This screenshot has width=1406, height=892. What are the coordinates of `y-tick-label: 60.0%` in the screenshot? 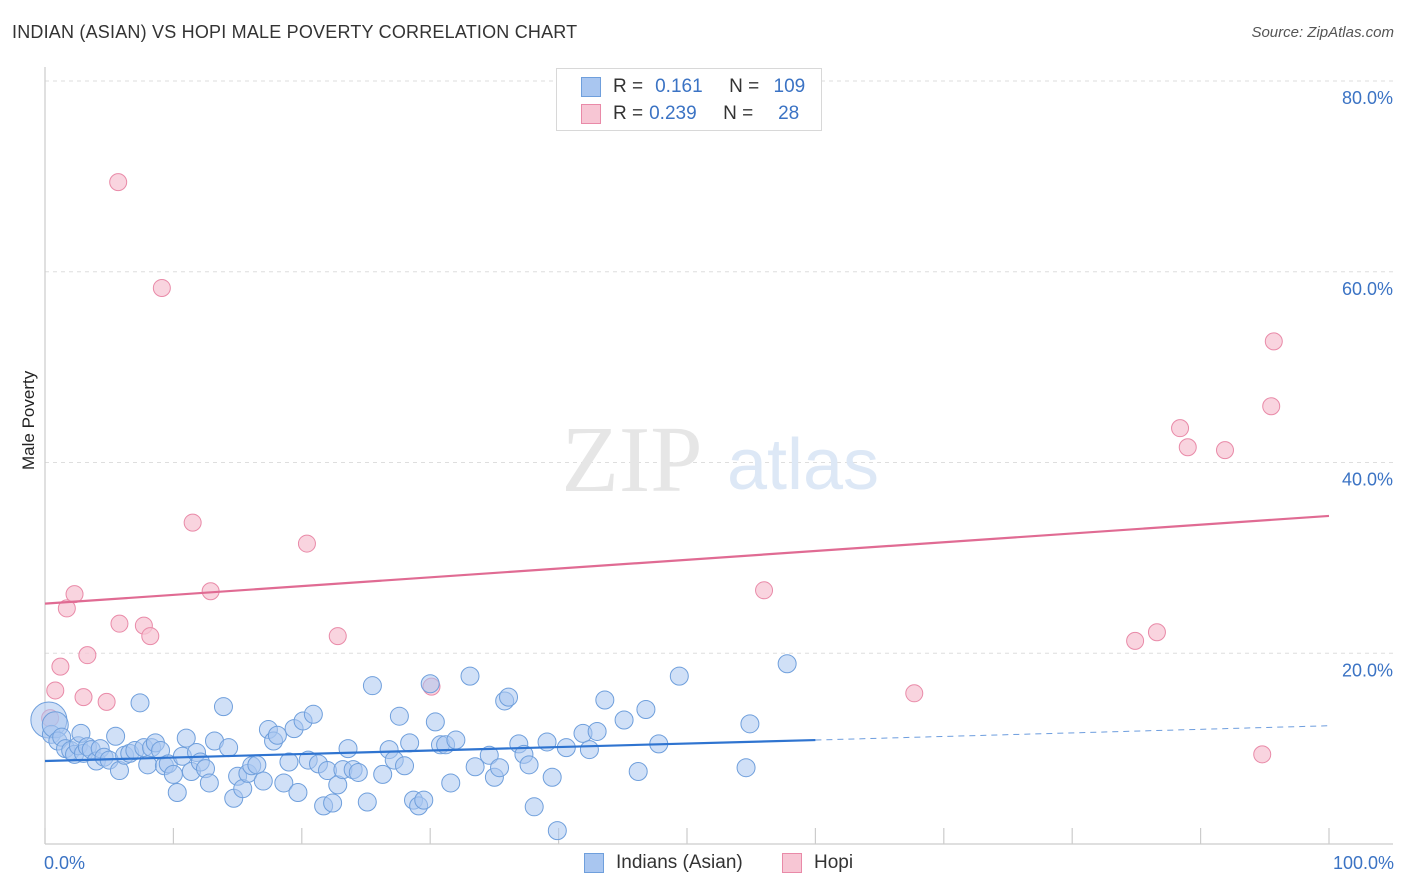 It's located at (1367, 289).